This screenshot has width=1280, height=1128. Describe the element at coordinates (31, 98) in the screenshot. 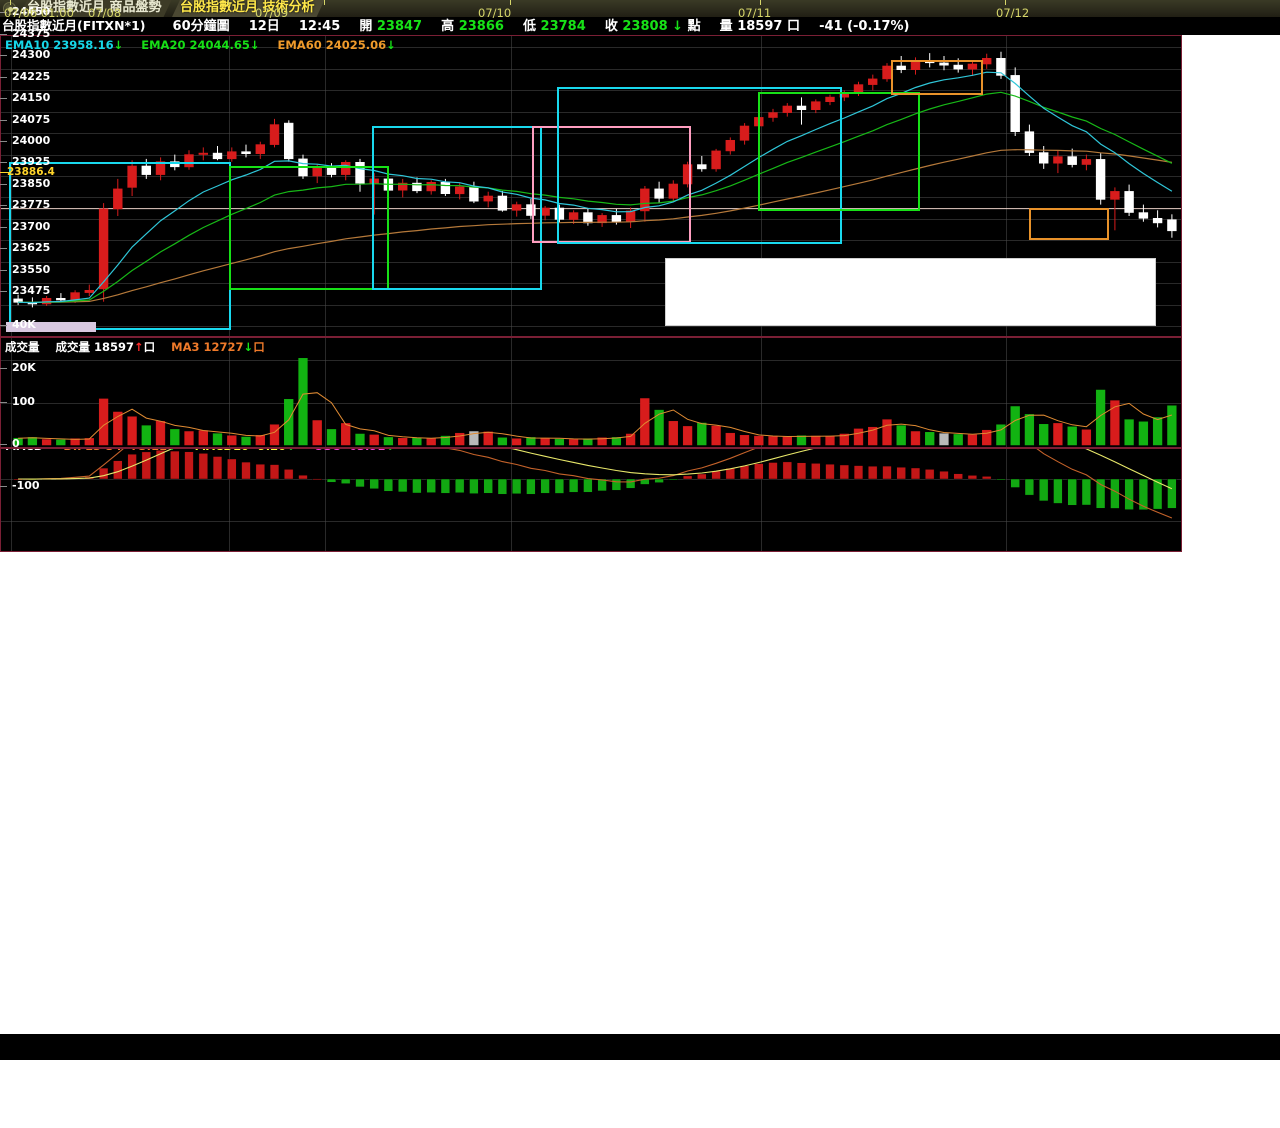

I see `price-axis-label: 24150` at that location.